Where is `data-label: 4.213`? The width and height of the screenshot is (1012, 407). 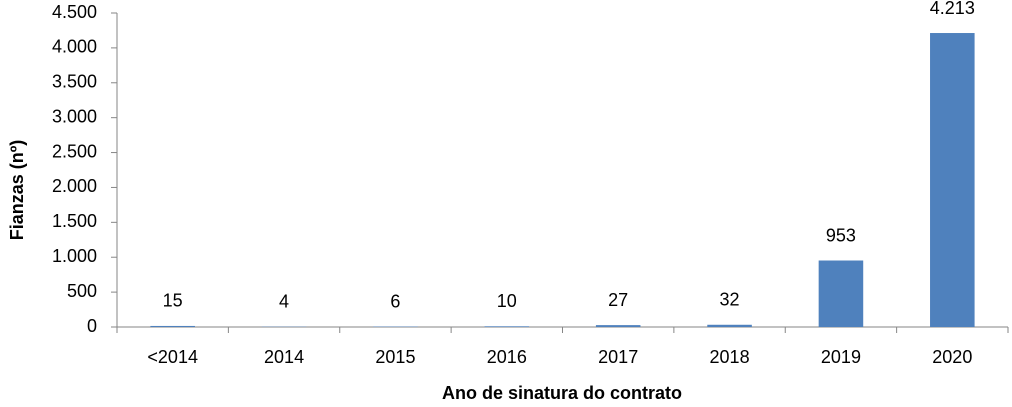
data-label: 4.213 is located at coordinates (952, 9).